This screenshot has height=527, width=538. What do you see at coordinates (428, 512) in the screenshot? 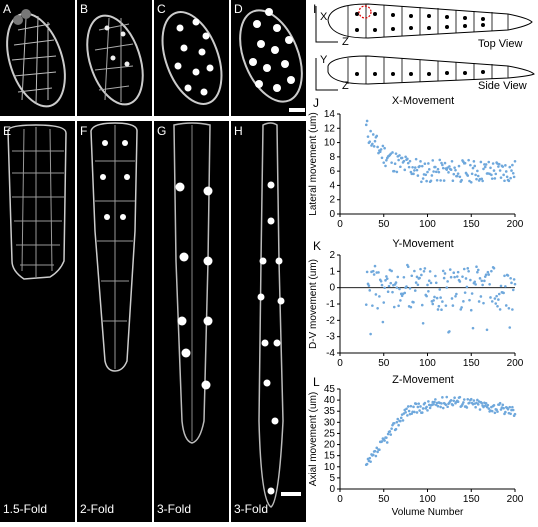
I see `x-axis-label: Volume Number` at bounding box center [428, 512].